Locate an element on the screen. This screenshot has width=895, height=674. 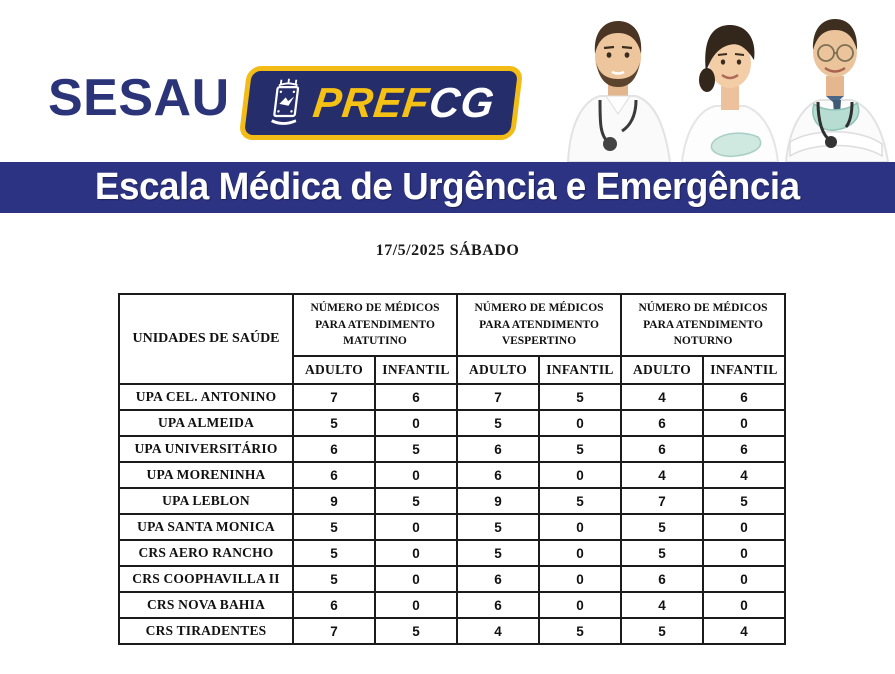
sub-header-infantil-matutino: INFANTIL is located at coordinates (416, 370).